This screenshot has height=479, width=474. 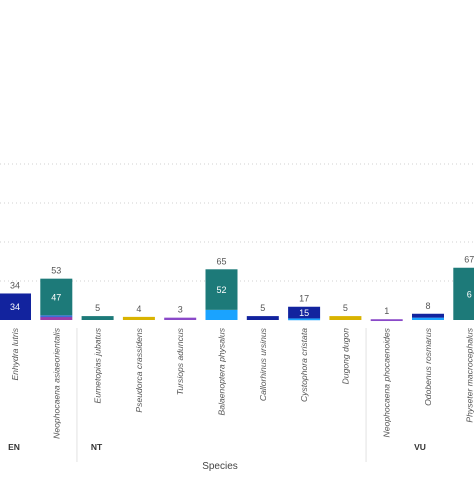 I want to click on segment-data-label: 34, so click(x=15, y=307).